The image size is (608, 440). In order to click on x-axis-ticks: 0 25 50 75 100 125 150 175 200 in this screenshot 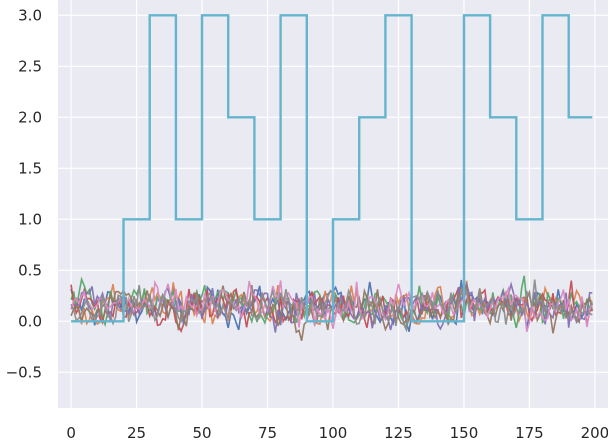, I will do `click(337, 432)`.